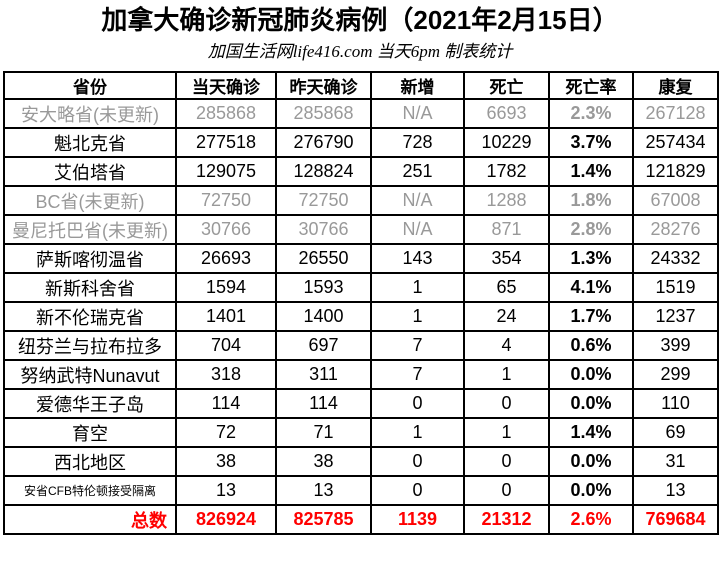 Image resolution: width=720 pixels, height=587 pixels. What do you see at coordinates (506, 85) in the screenshot?
I see `column-header-deaths: 死亡` at bounding box center [506, 85].